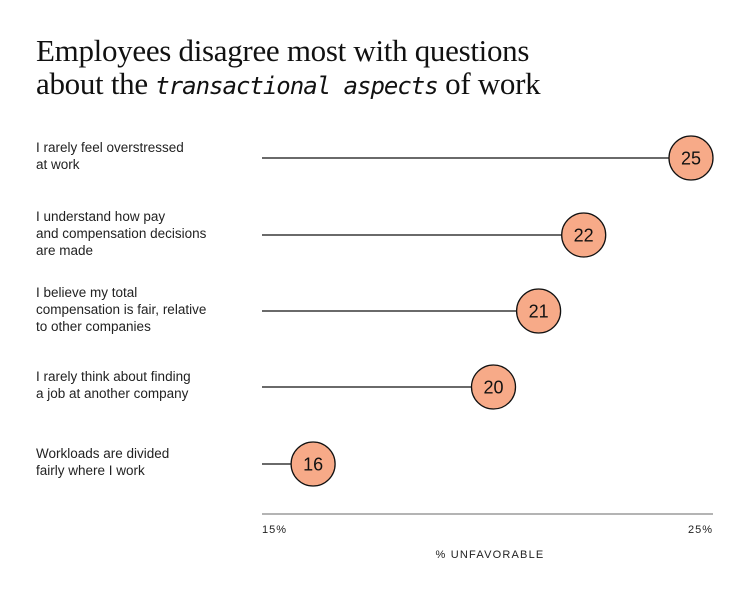  Describe the element at coordinates (121, 233) in the screenshot. I see `category-label-line: and compensation decisions` at that location.